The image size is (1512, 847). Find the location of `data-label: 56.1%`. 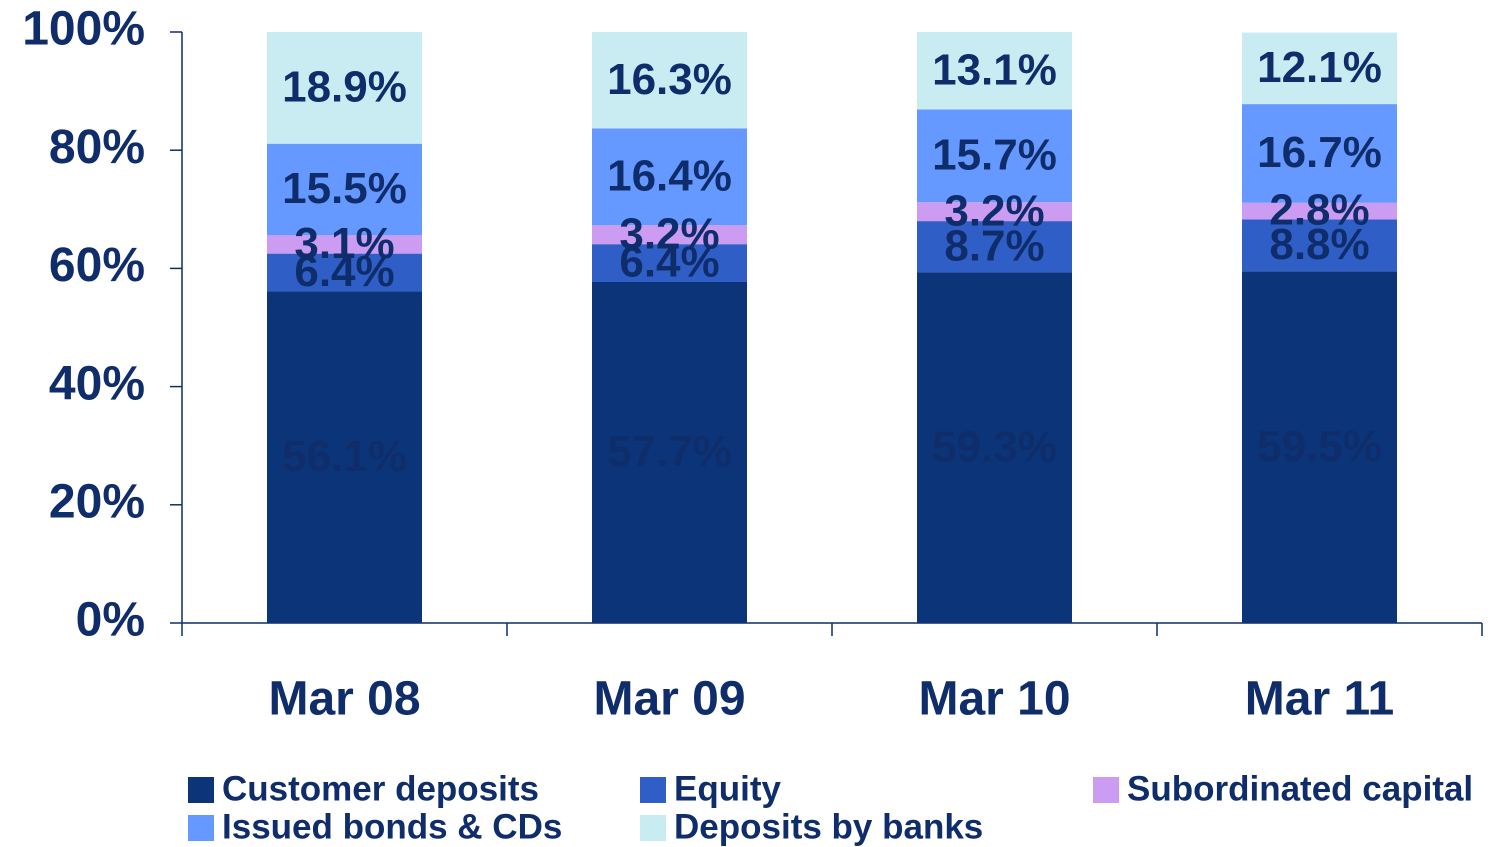

data-label: 56.1% is located at coordinates (344, 456).